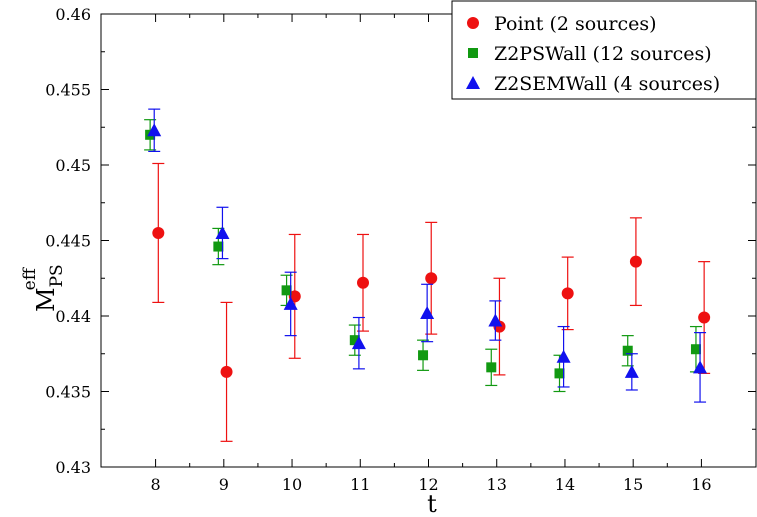 The width and height of the screenshot is (757, 517). I want to click on x-tick-label: 9, so click(224, 484).